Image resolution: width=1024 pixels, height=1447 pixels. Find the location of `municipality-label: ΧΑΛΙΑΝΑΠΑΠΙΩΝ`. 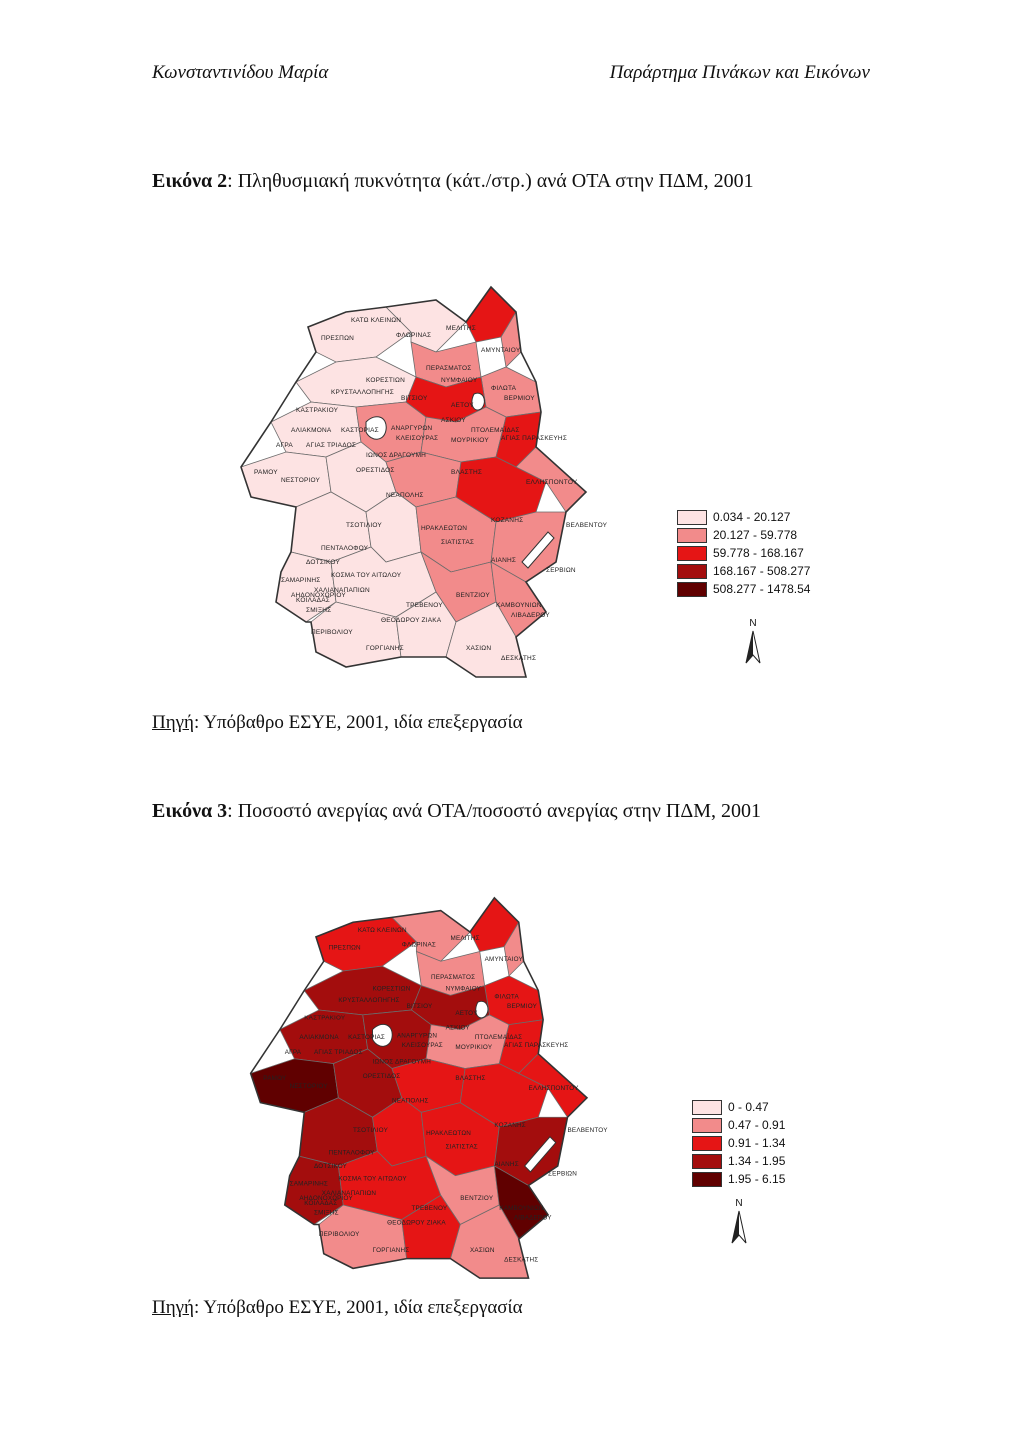

municipality-label: ΧΑΛΙΑΝΑΠΑΠΙΩΝ is located at coordinates (349, 1193).